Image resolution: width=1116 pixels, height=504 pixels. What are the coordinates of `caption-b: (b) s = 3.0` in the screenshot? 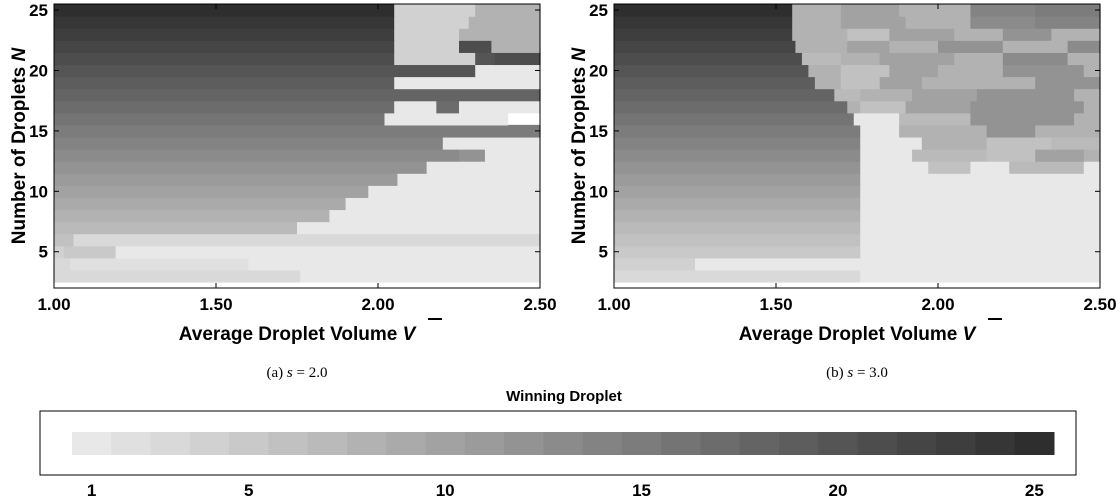 It's located at (857, 373).